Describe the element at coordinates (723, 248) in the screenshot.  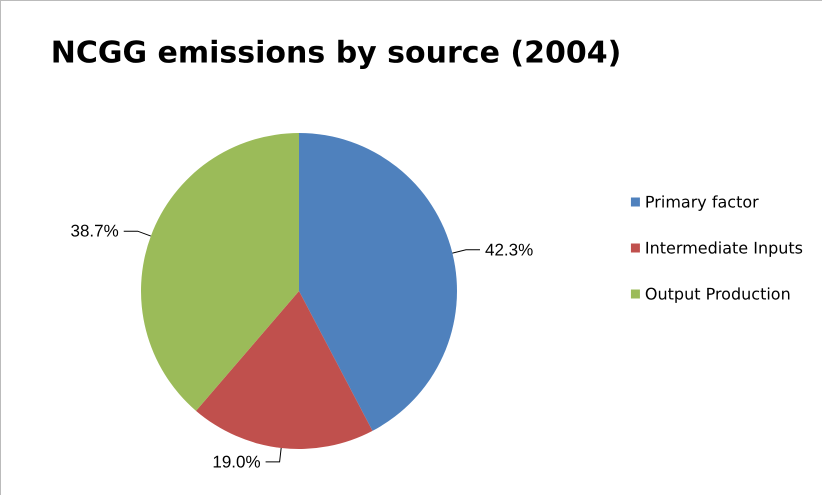
I see `legend-label: Intermediate Inputs` at that location.